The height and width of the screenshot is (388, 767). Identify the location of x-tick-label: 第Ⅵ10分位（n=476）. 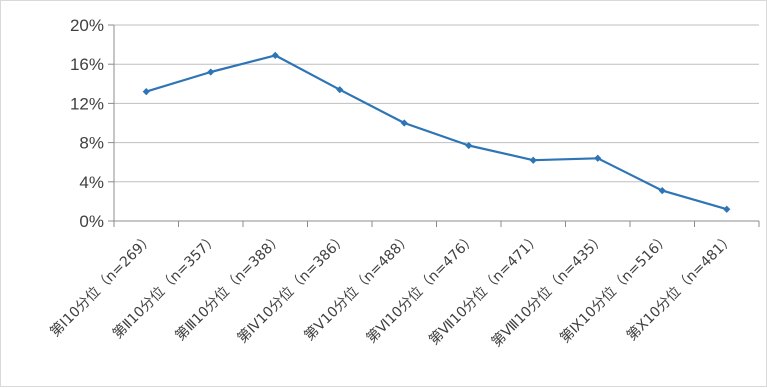
(421, 288).